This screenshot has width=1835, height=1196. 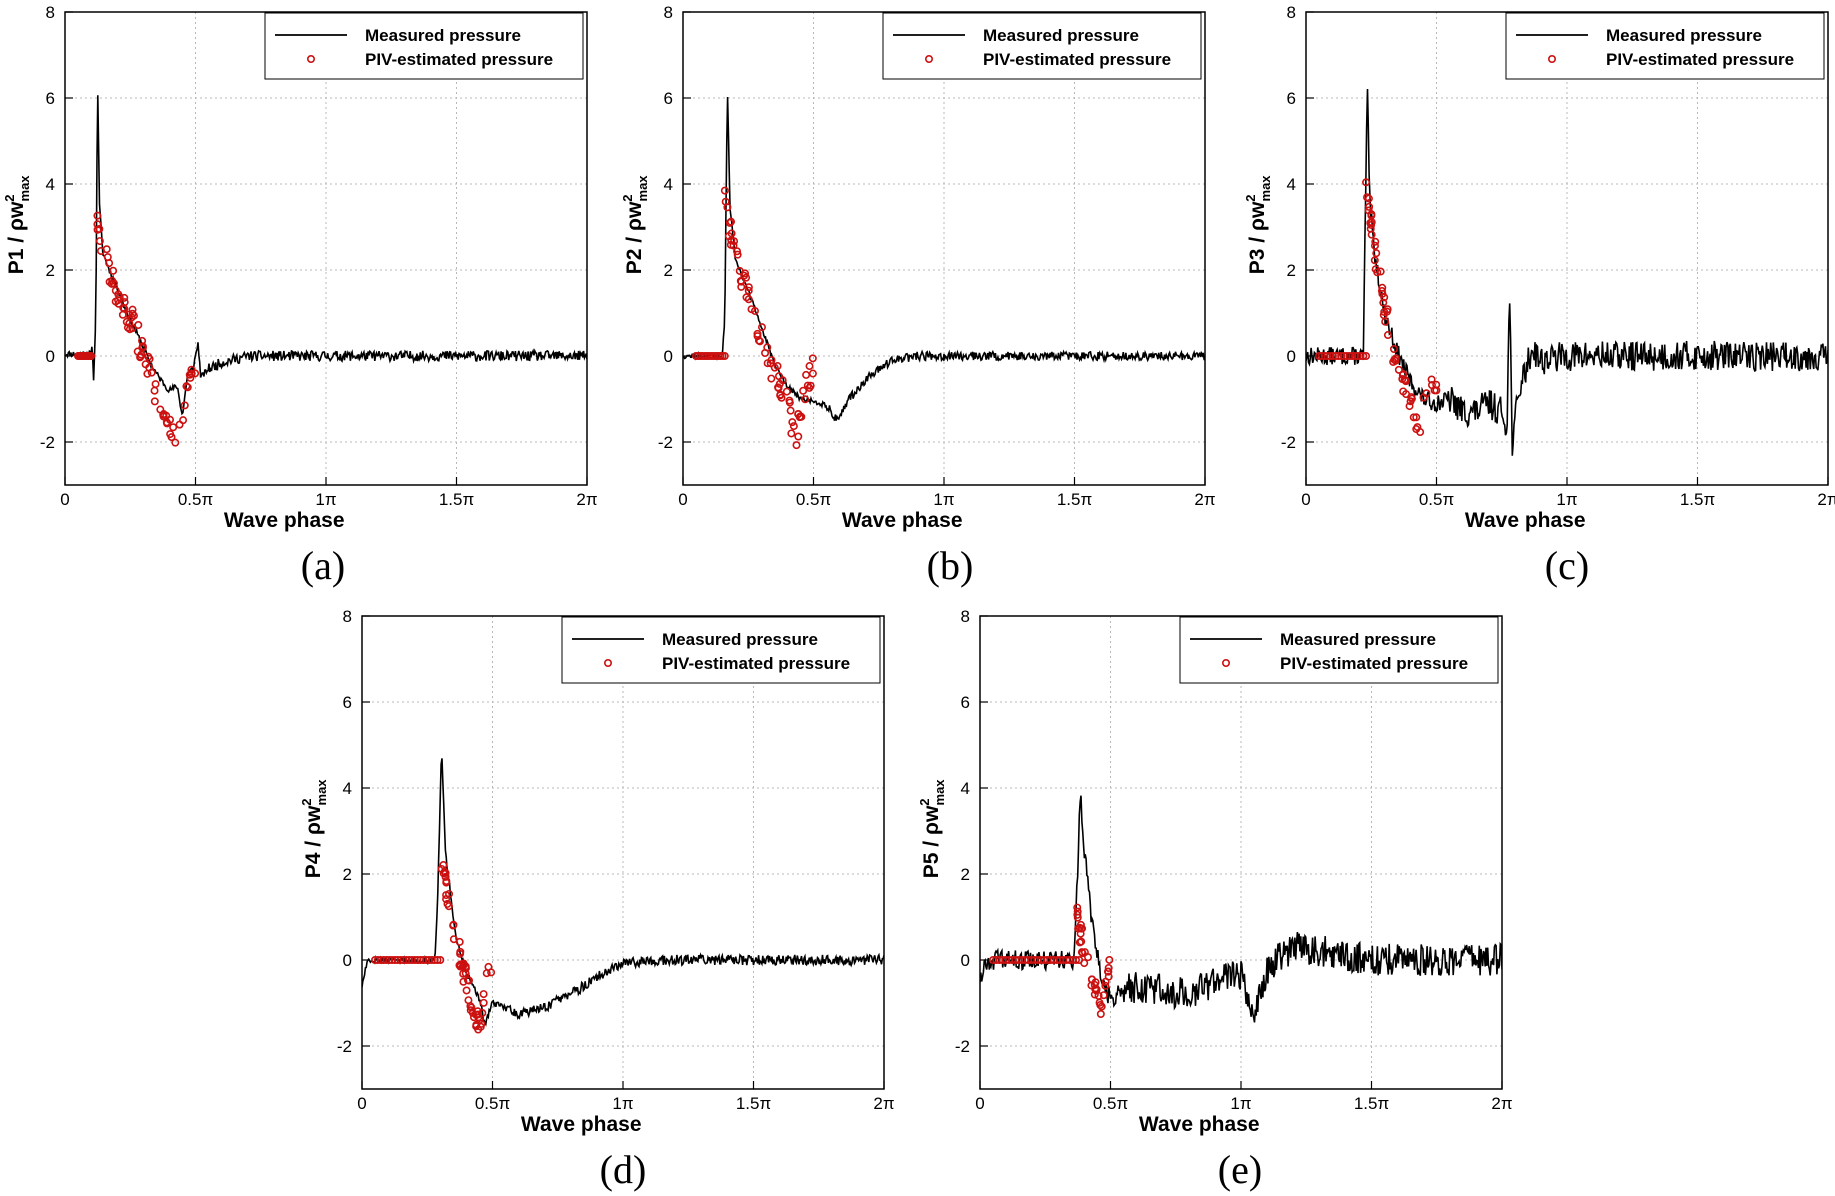 What do you see at coordinates (950, 565) in the screenshot?
I see `panel-label: (b)` at bounding box center [950, 565].